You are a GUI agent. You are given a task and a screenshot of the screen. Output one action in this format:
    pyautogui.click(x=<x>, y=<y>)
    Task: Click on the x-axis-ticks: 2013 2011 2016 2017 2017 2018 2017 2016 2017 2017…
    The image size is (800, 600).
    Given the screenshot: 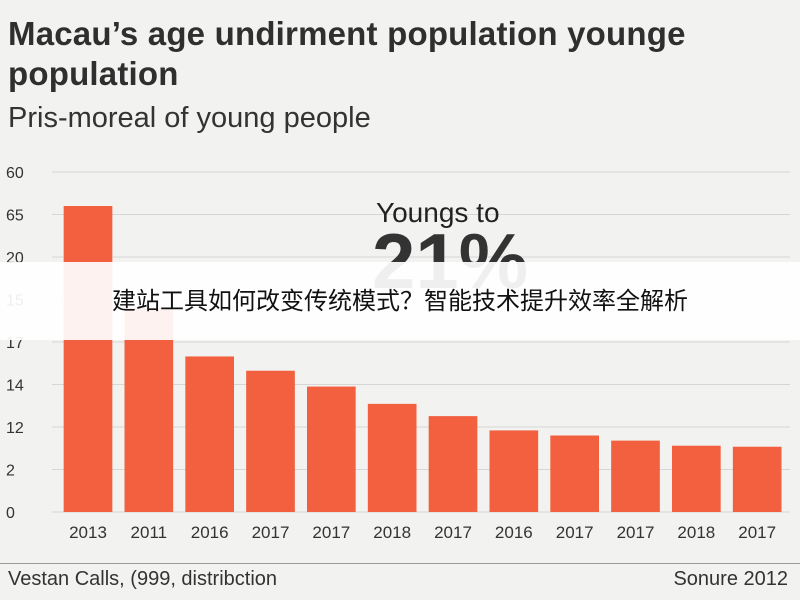 What is the action you would take?
    pyautogui.click(x=422, y=532)
    